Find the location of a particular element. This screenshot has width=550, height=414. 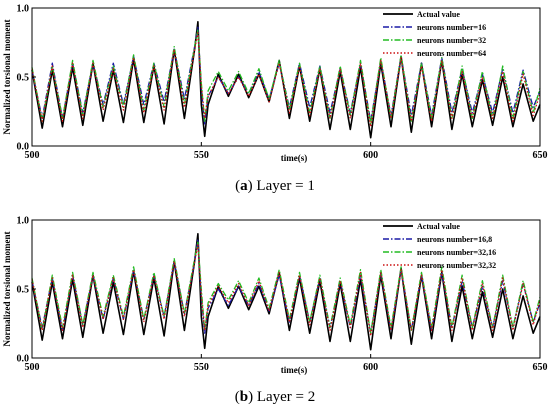

legend-label-1: neurons number=16 is located at coordinates (451, 27).